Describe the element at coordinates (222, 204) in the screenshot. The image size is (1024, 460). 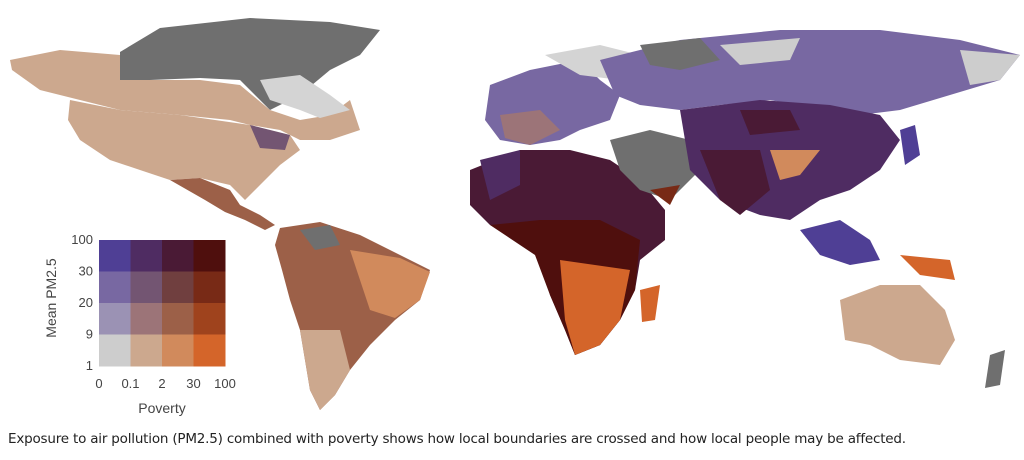
I see `central-america` at that location.